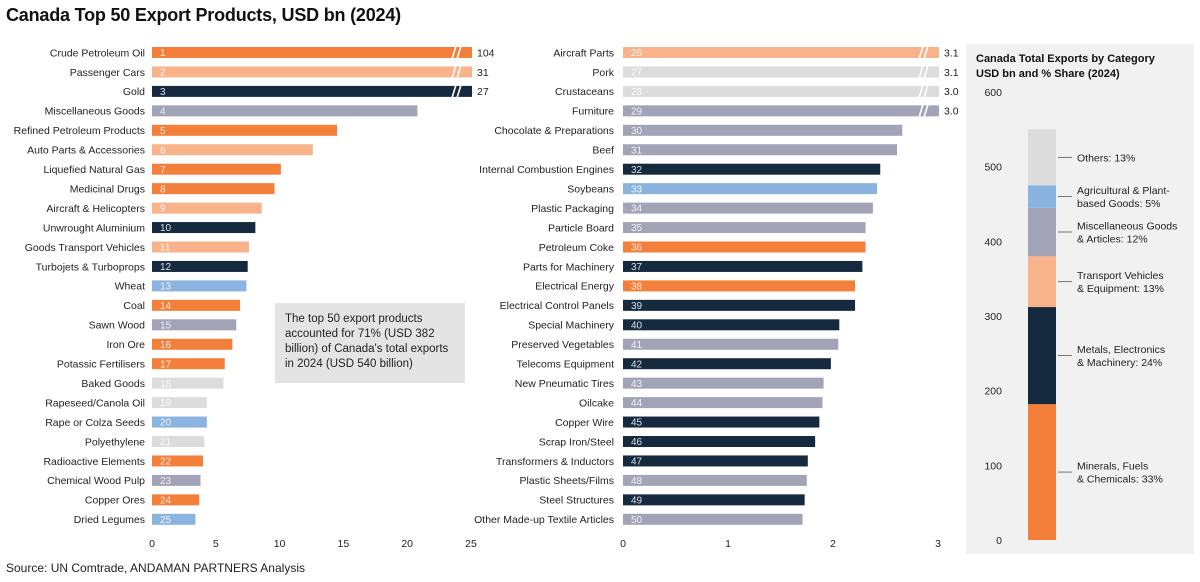 The image size is (1200, 582). What do you see at coordinates (163, 53) in the screenshot?
I see `bar-rank-label: 1` at bounding box center [163, 53].